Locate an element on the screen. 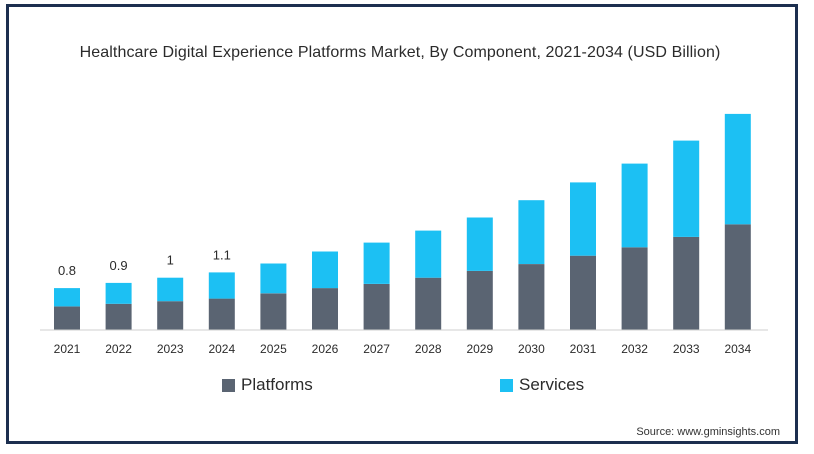 Image resolution: width=814 pixels, height=454 pixels. x-tick-label-2029: 2029 is located at coordinates (479, 349).